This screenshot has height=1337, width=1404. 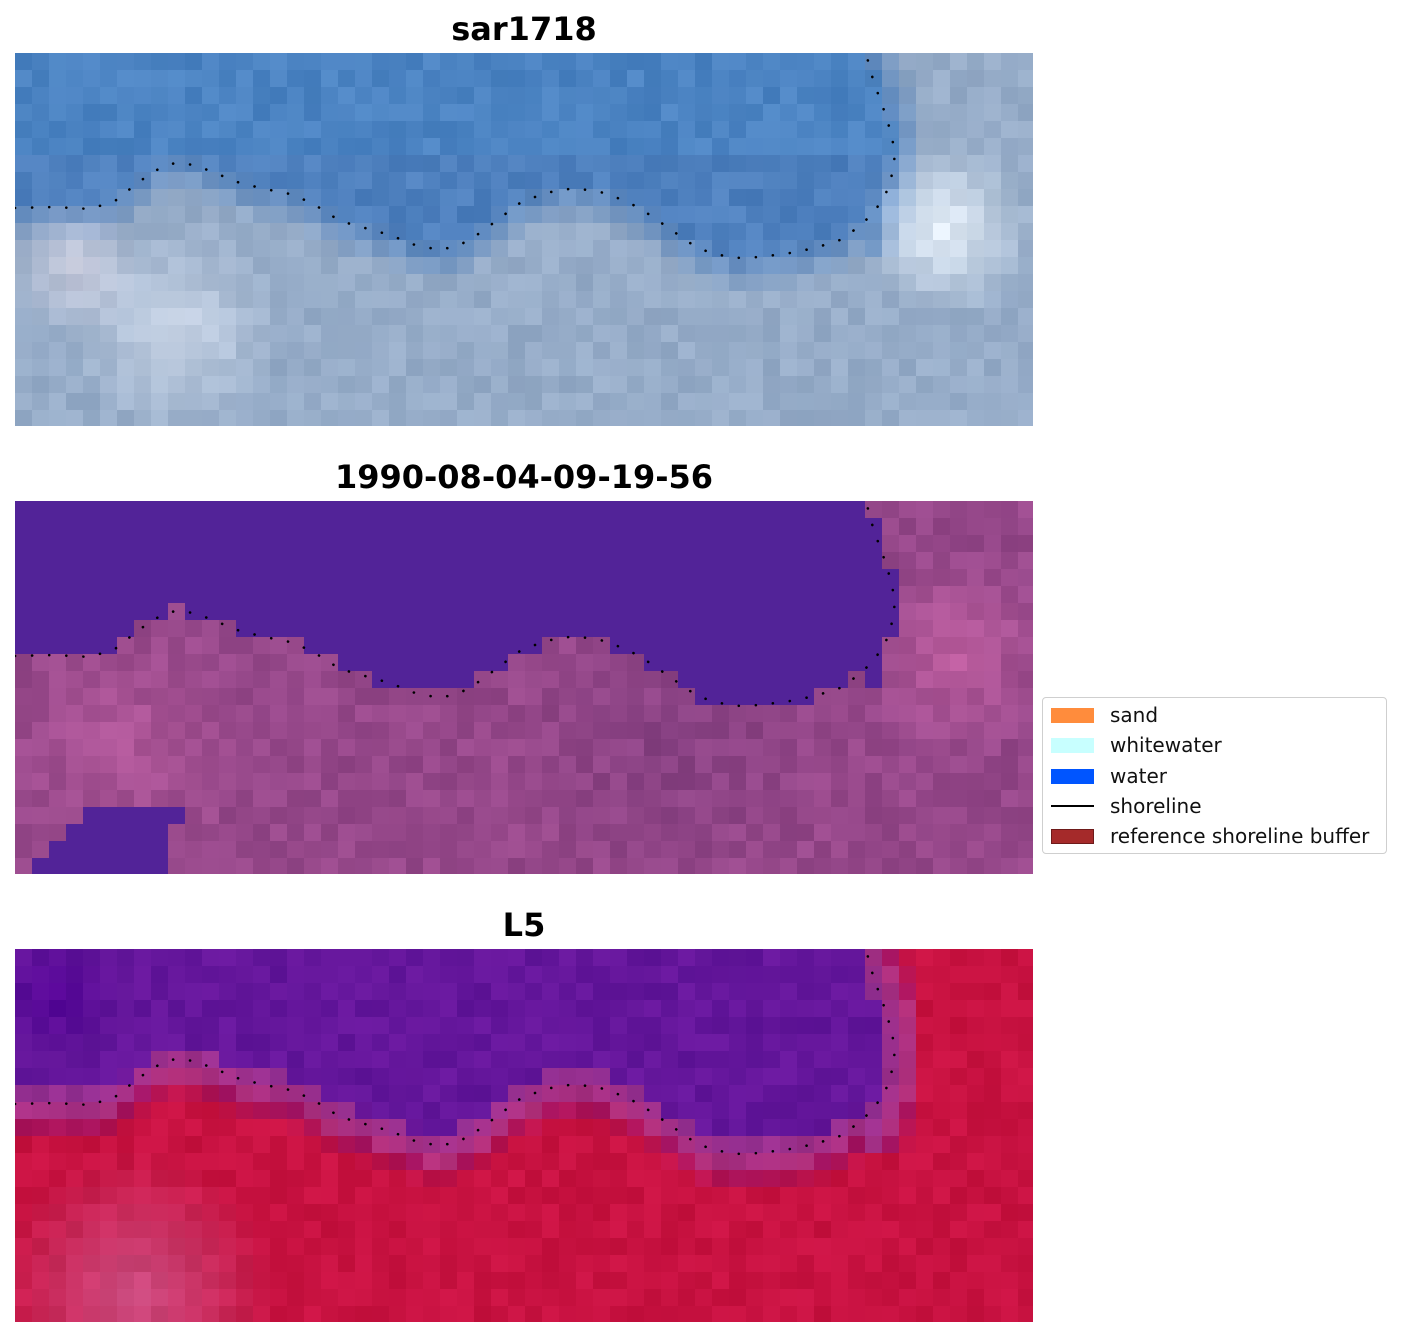 What do you see at coordinates (1072, 836) in the screenshot?
I see `legend-swatch-reference-buffer` at bounding box center [1072, 836].